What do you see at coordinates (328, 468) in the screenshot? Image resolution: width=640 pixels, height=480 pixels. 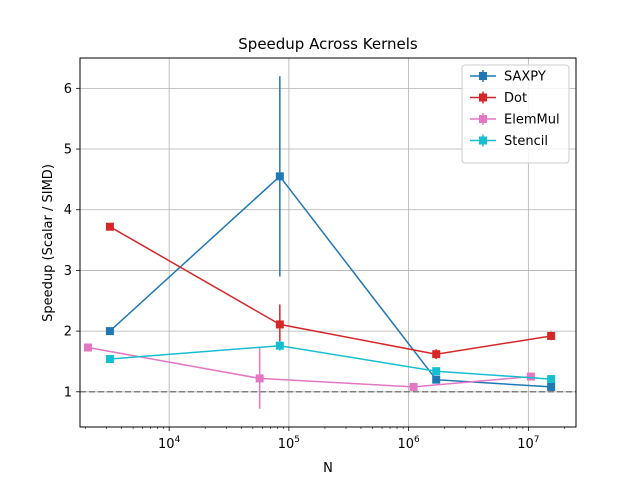 I see `x-axis-label: N` at bounding box center [328, 468].